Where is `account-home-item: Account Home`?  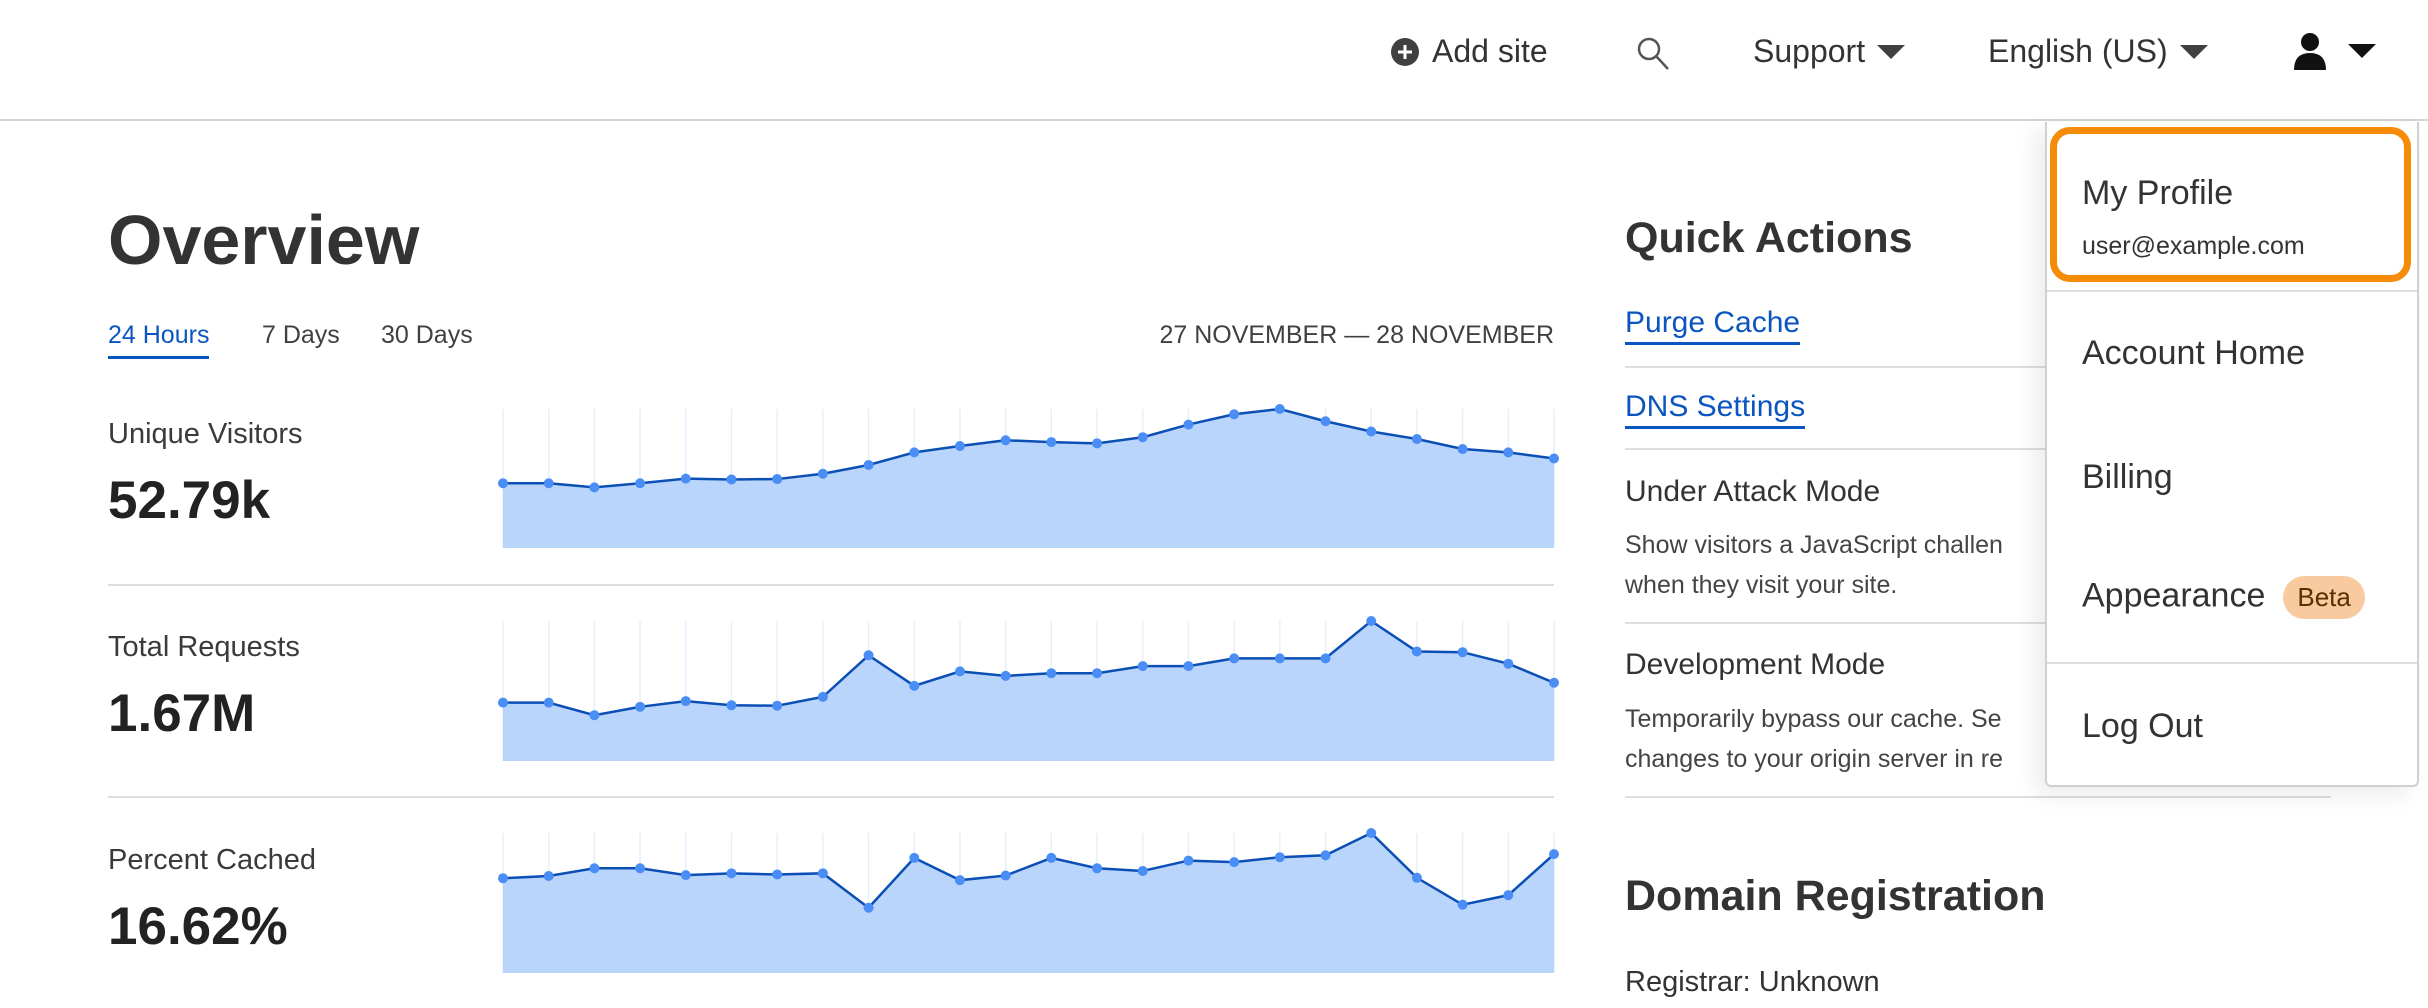 account-home-item: Account Home is located at coordinates (2193, 353).